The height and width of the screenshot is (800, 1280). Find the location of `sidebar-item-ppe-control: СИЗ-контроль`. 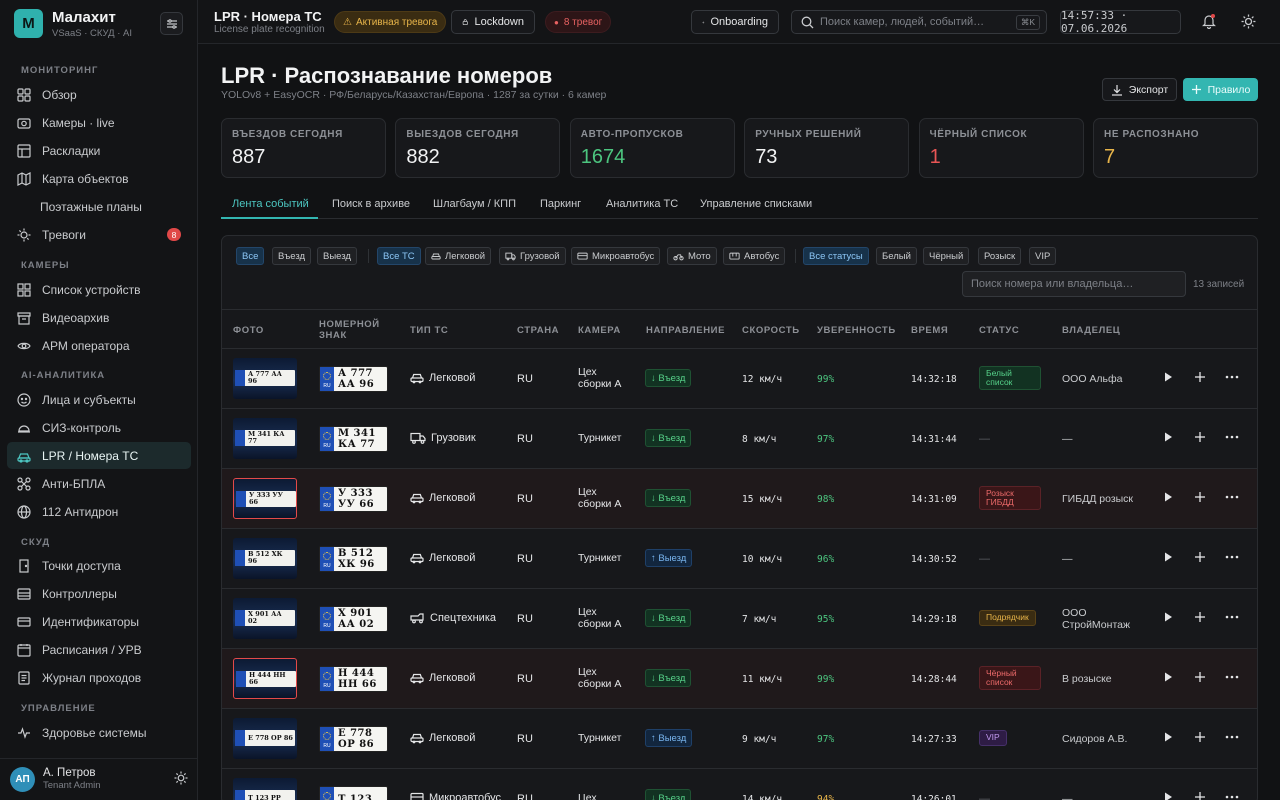

sidebar-item-ppe-control: СИЗ-контроль is located at coordinates (99, 427).